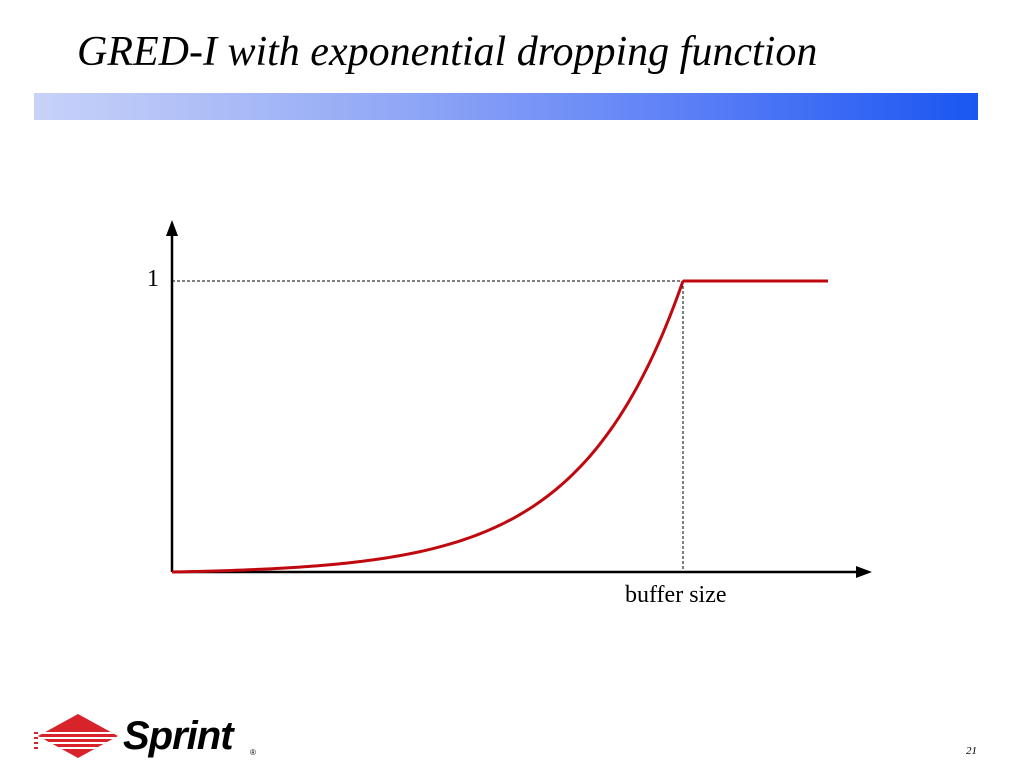 The height and width of the screenshot is (768, 1024). Describe the element at coordinates (971, 751) in the screenshot. I see `page-number: 21` at that location.